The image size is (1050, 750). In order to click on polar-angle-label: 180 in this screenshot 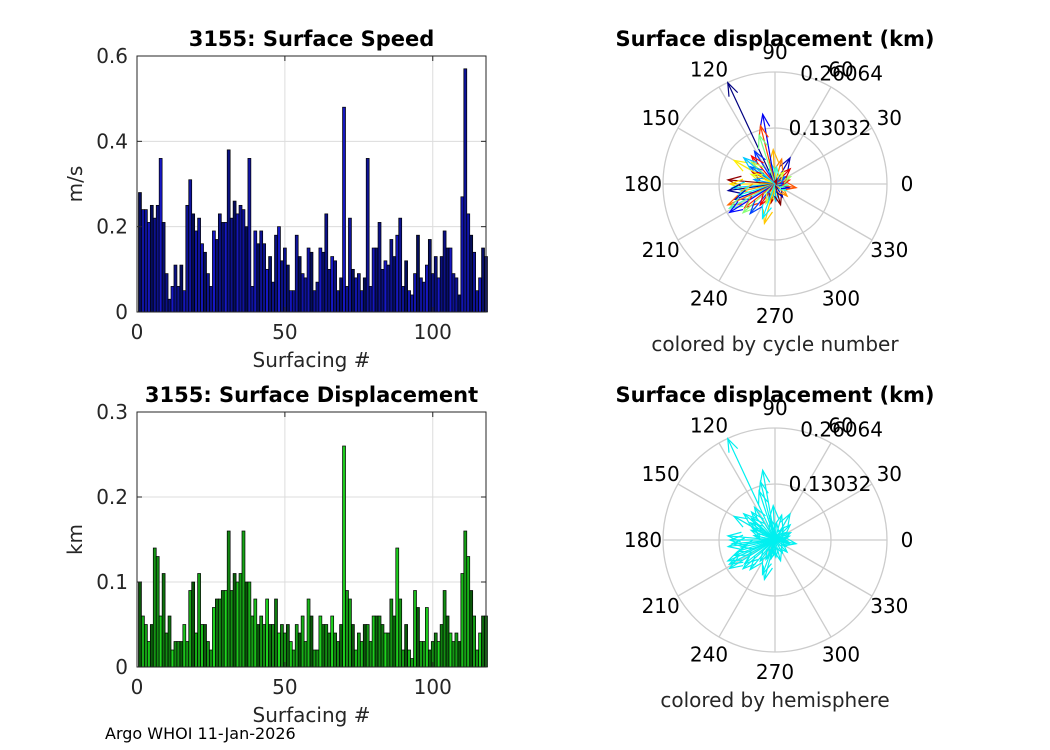, I will do `click(643, 184)`.